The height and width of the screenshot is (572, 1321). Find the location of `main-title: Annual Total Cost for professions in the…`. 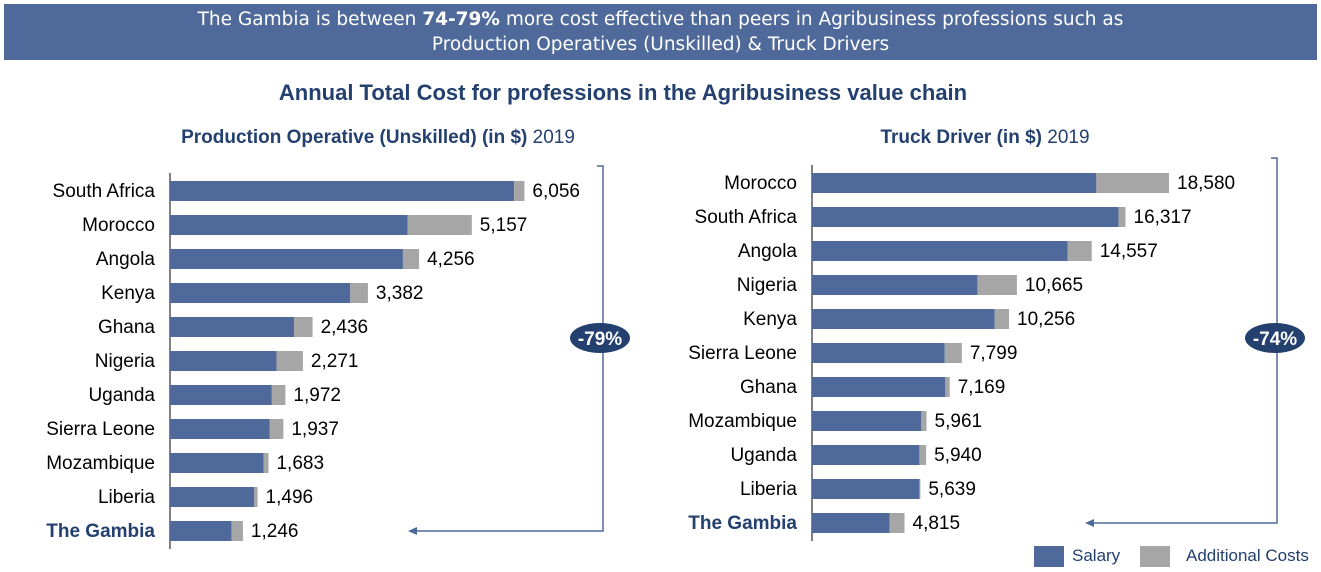

main-title: Annual Total Cost for professions in the… is located at coordinates (623, 92).